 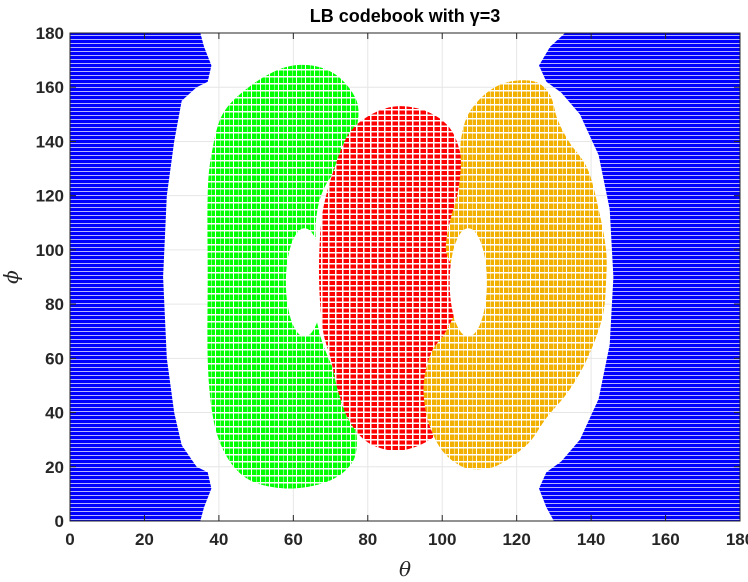 I want to click on x-tick-label: 20, so click(x=144, y=539).